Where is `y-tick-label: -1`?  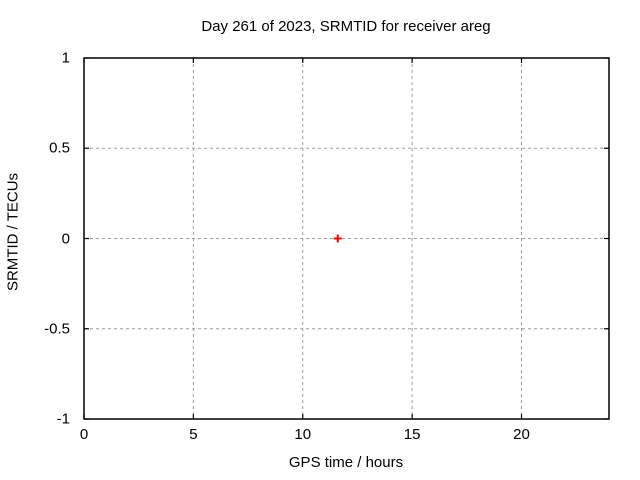
y-tick-label: -1 is located at coordinates (63, 419).